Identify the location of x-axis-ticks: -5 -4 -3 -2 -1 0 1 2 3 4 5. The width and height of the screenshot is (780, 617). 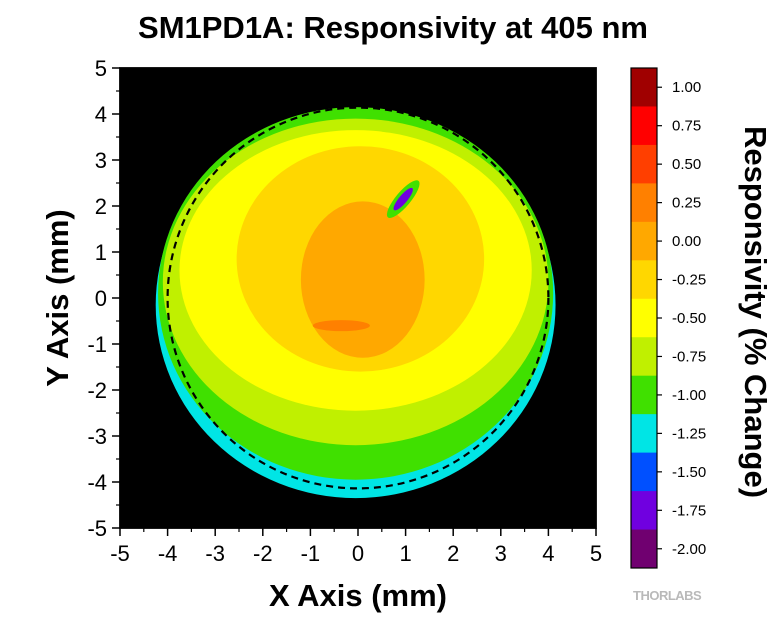
(356, 547).